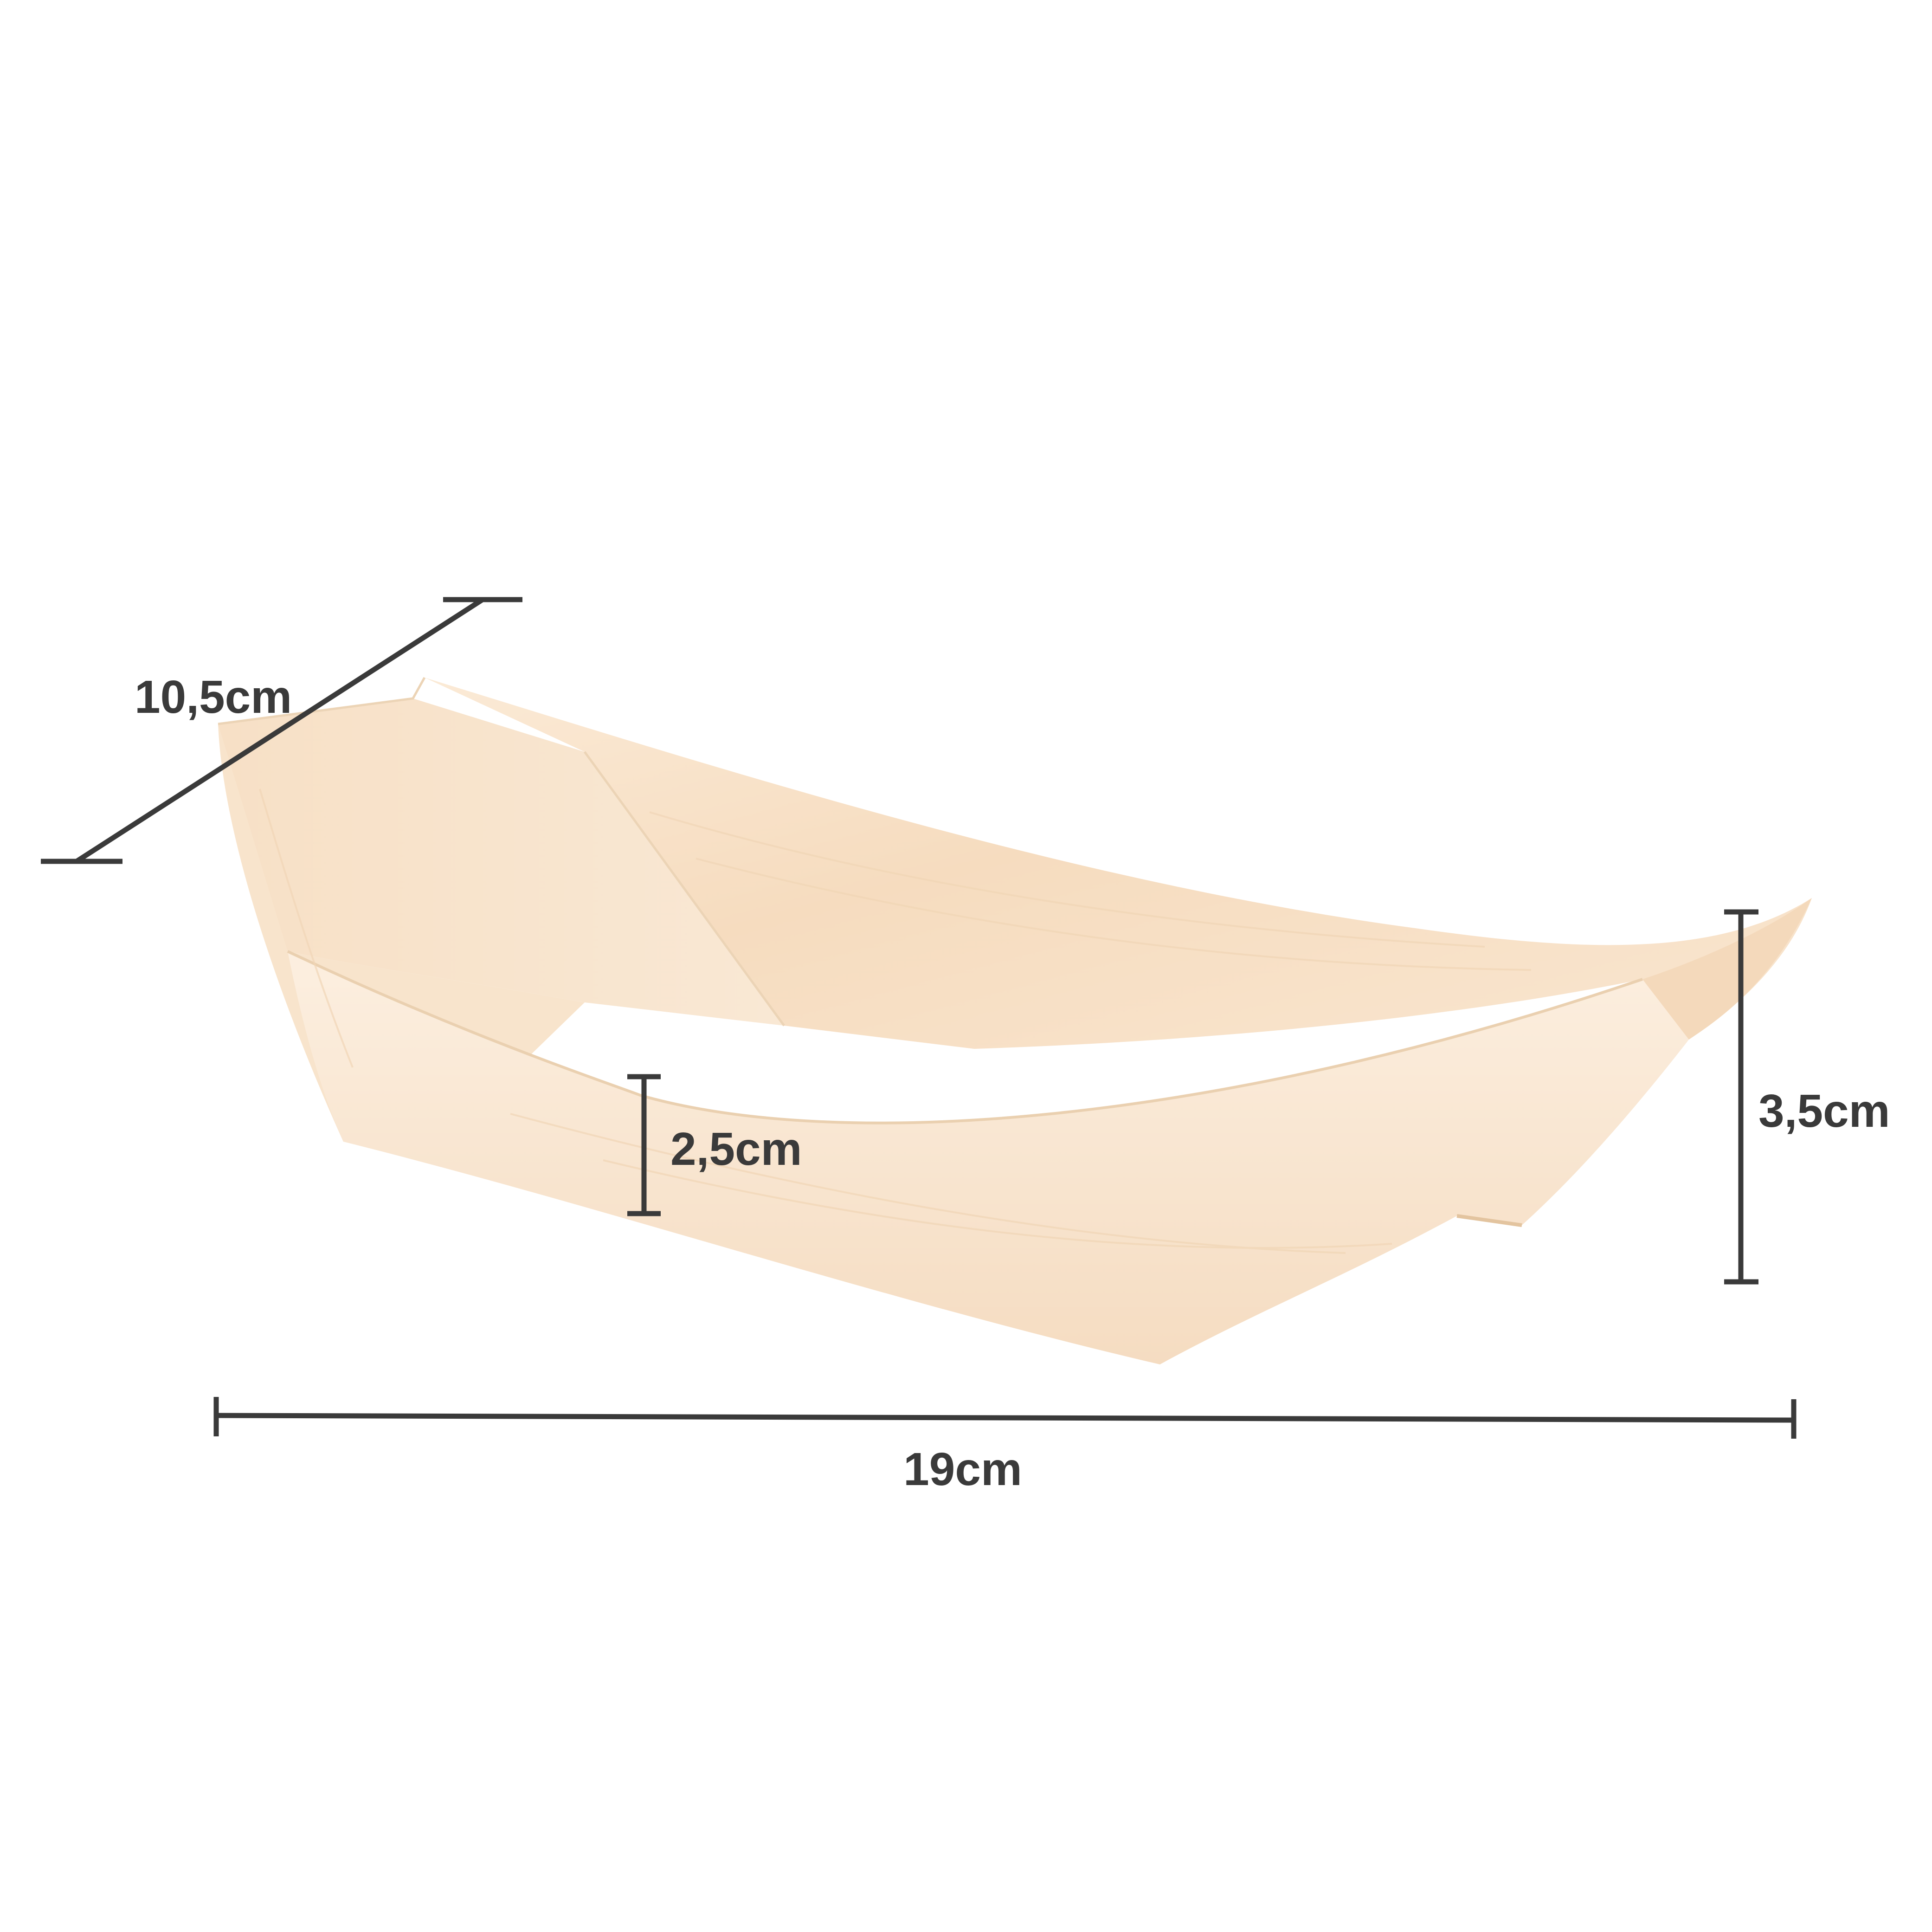 Image resolution: width=1932 pixels, height=1932 pixels. Describe the element at coordinates (736, 1149) in the screenshot. I see `dimension-depth-label: 2,5cm` at that location.